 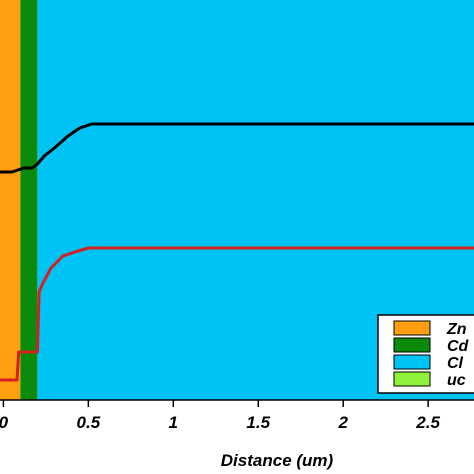 What do you see at coordinates (4, 422) in the screenshot?
I see `x-tick-label-0: 0` at bounding box center [4, 422].